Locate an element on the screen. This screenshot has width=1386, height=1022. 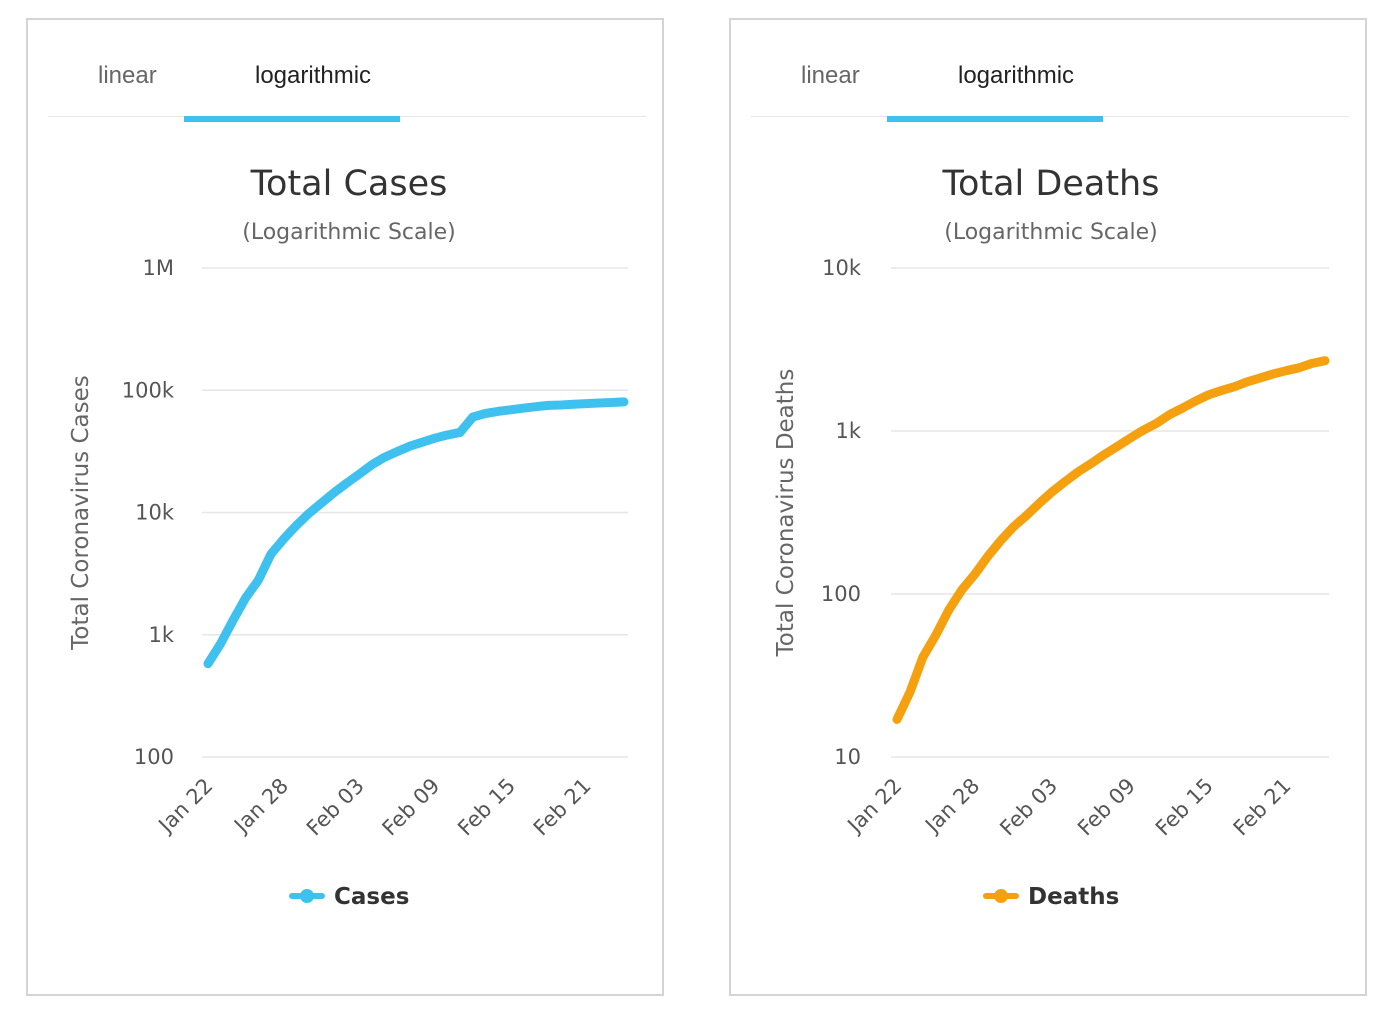
legend-label: Deaths is located at coordinates (1073, 897).